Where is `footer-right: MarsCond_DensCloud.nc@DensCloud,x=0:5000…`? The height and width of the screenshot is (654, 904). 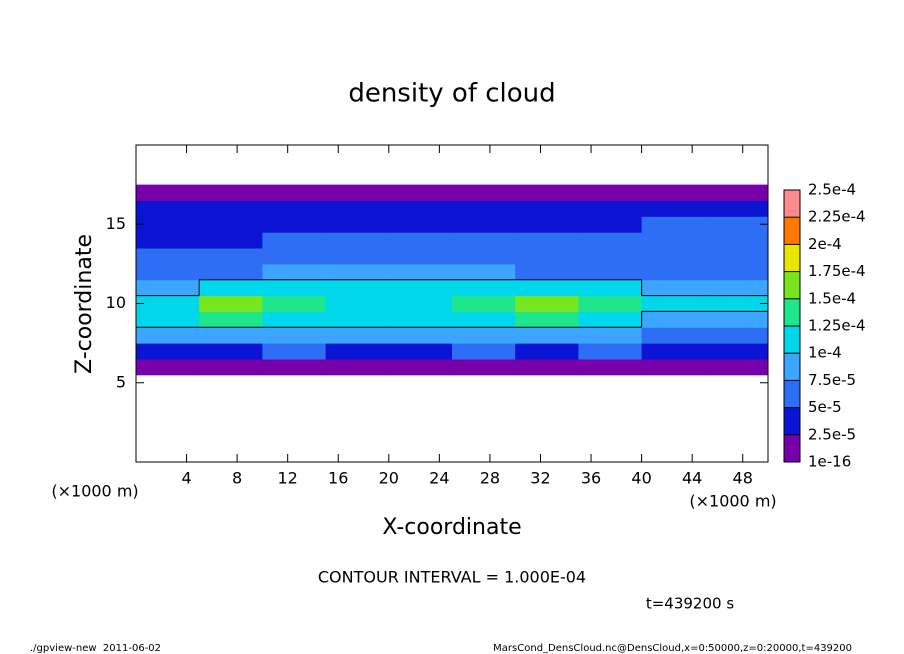 footer-right: MarsCond_DensCloud.nc@DensCloud,x=0:5000… is located at coordinates (672, 648).